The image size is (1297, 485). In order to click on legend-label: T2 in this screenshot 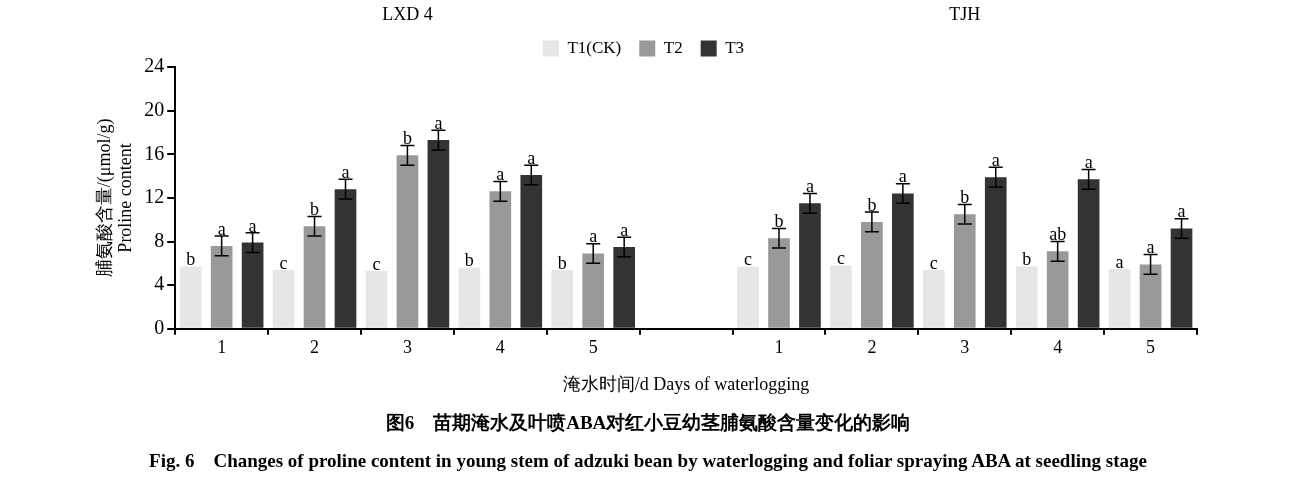, I will do `click(673, 47)`.